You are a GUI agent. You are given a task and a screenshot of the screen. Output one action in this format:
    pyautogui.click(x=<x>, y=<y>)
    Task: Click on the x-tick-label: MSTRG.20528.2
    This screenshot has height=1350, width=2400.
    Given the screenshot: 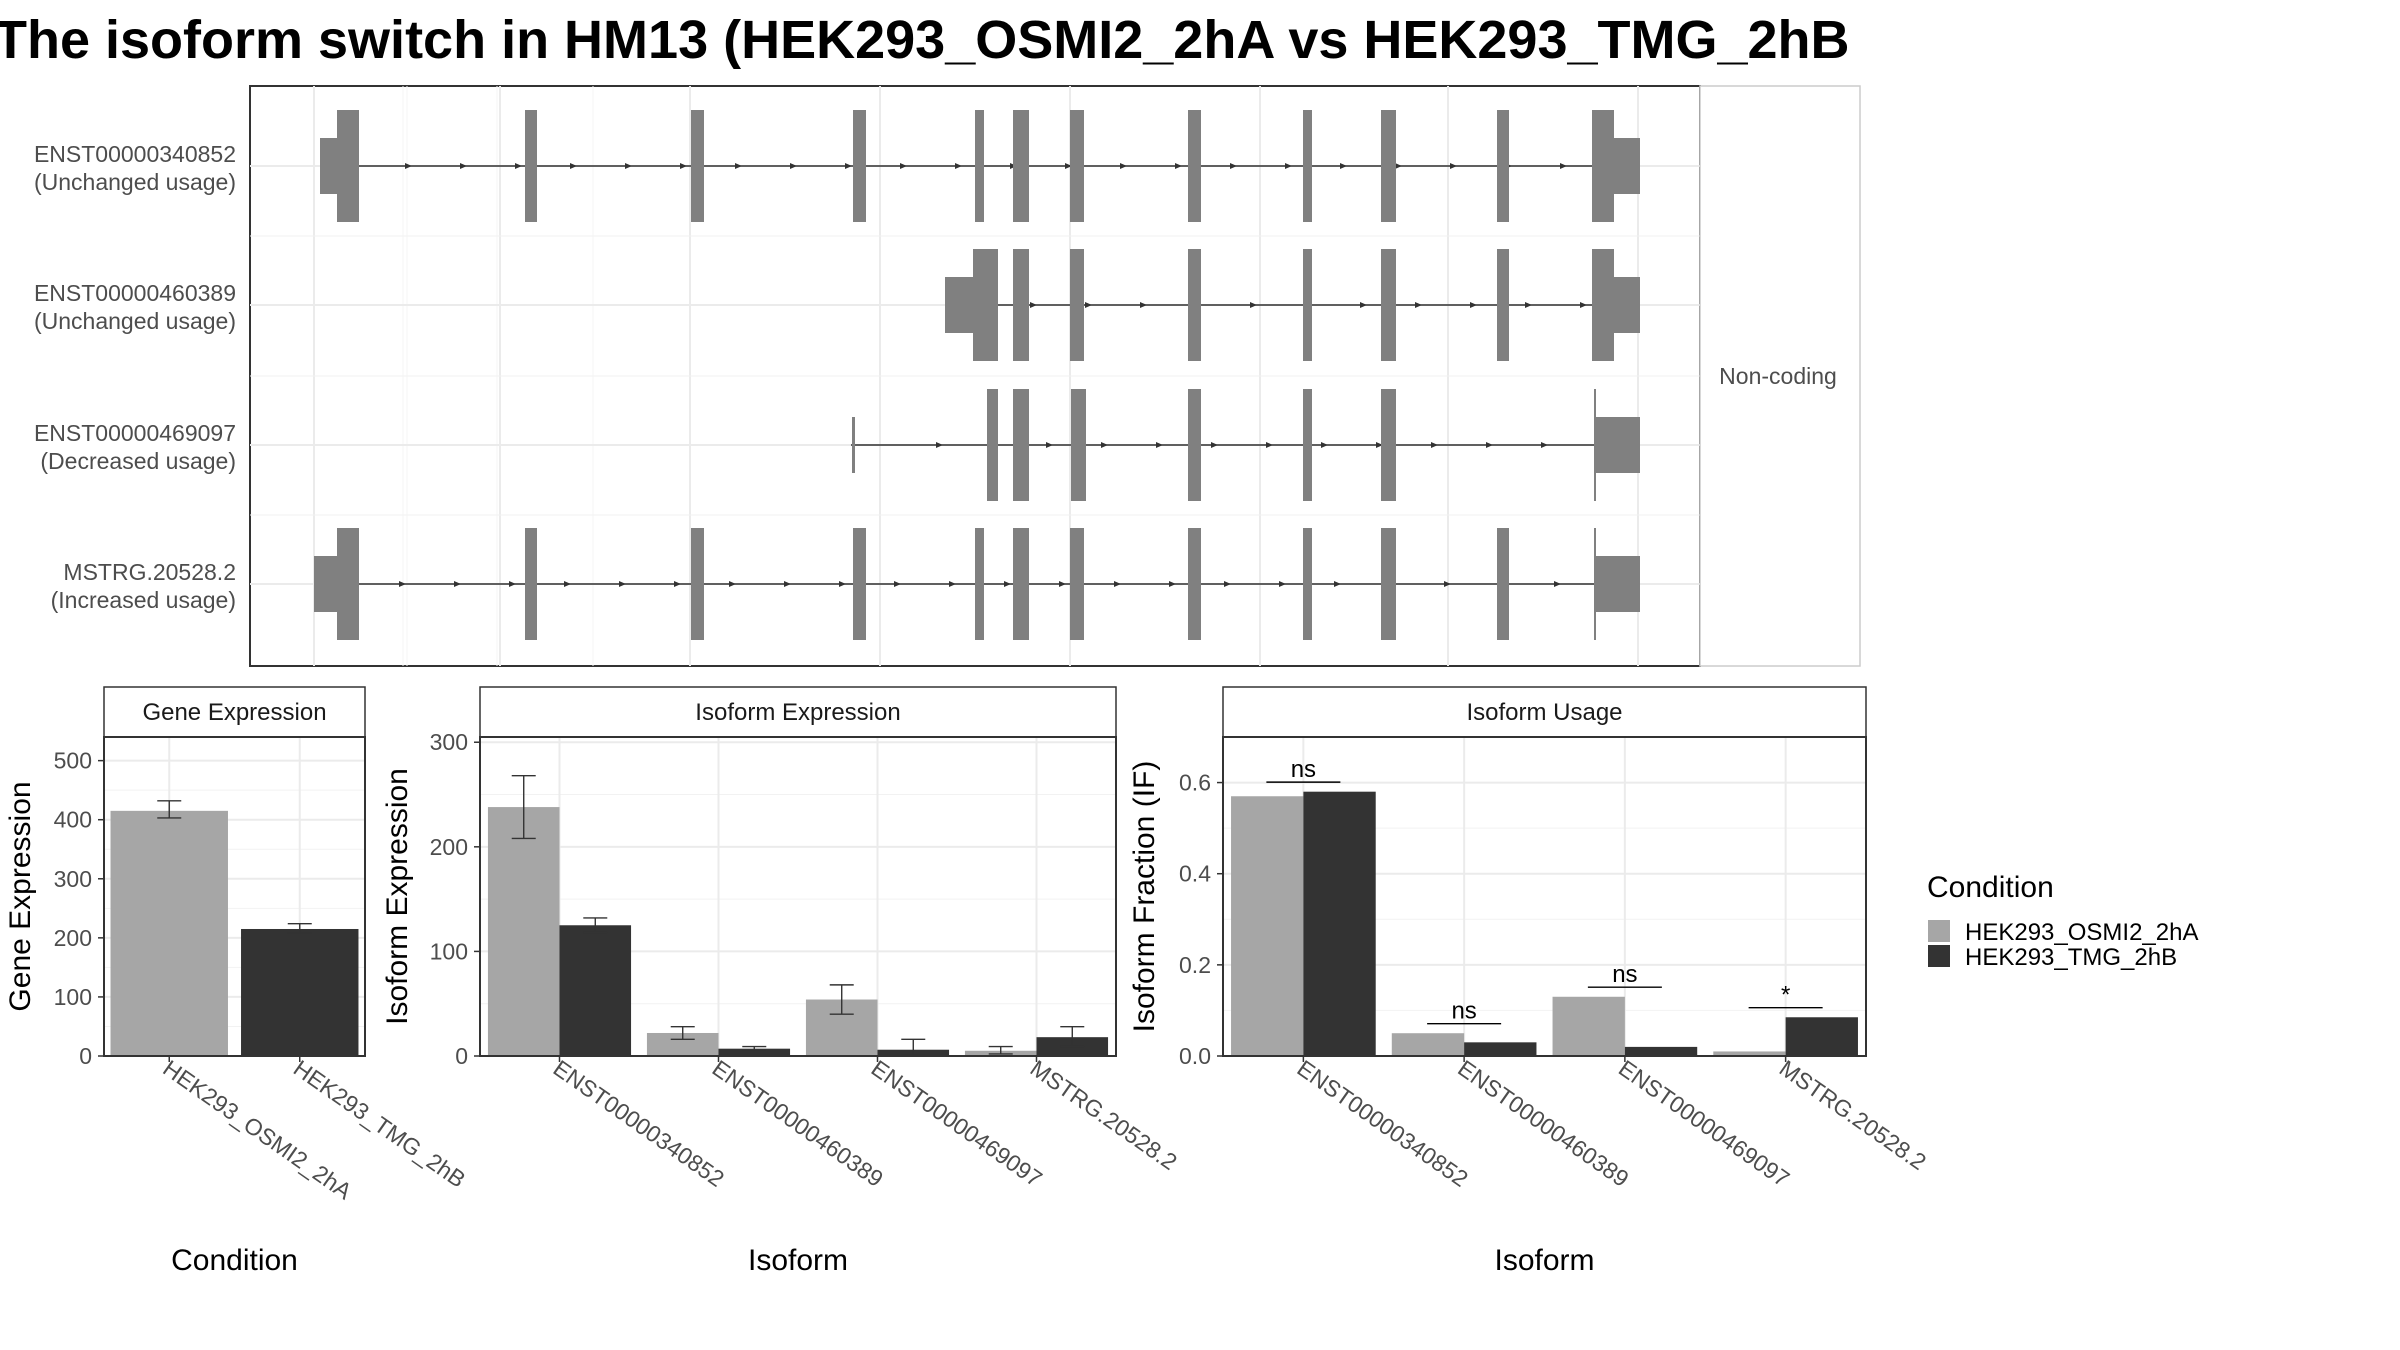 What is the action you would take?
    pyautogui.click(x=1104, y=1115)
    